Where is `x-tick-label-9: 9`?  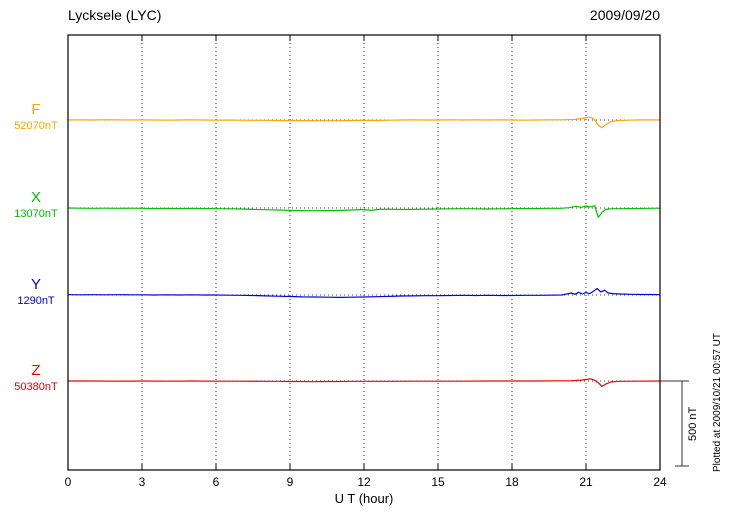 x-tick-label-9: 9 is located at coordinates (290, 482).